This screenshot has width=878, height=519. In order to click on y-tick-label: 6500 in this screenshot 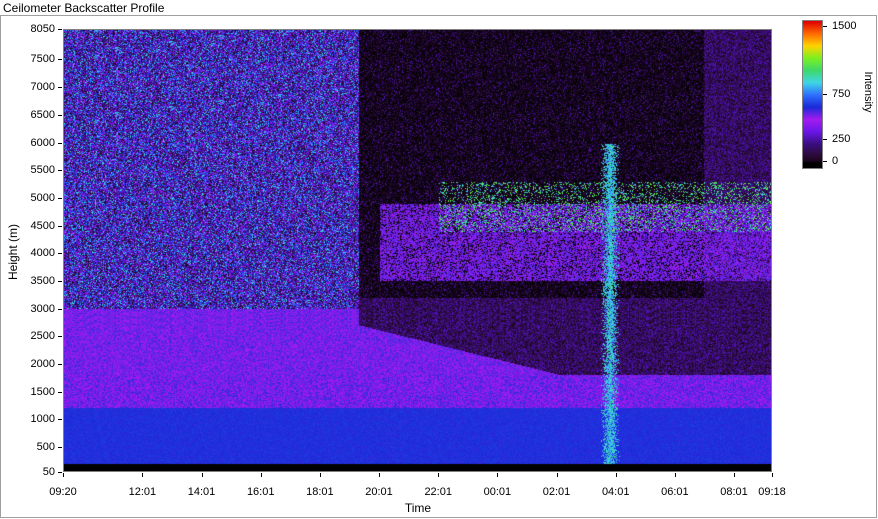, I will do `click(42, 114)`.